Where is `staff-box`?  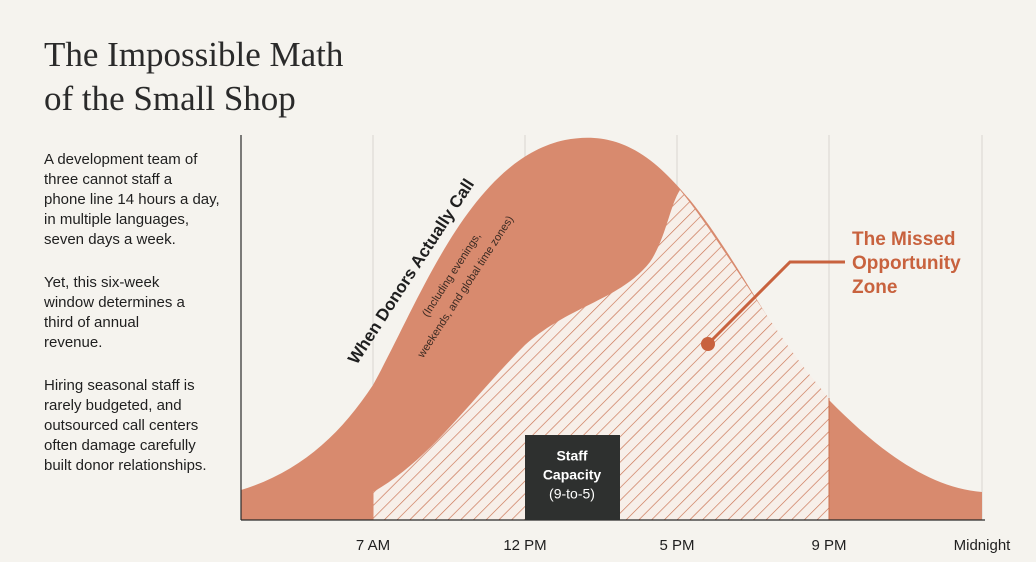
staff-box is located at coordinates (572, 477).